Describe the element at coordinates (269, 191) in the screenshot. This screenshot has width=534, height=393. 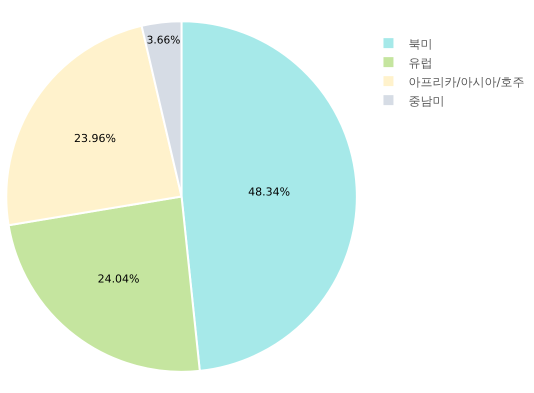
I see `data-label: 48.34%` at that location.